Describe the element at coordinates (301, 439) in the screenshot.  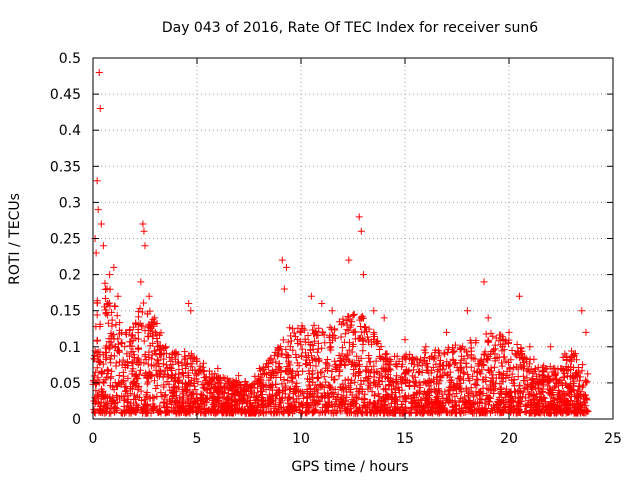
I see `x-tick-label: 10` at that location.